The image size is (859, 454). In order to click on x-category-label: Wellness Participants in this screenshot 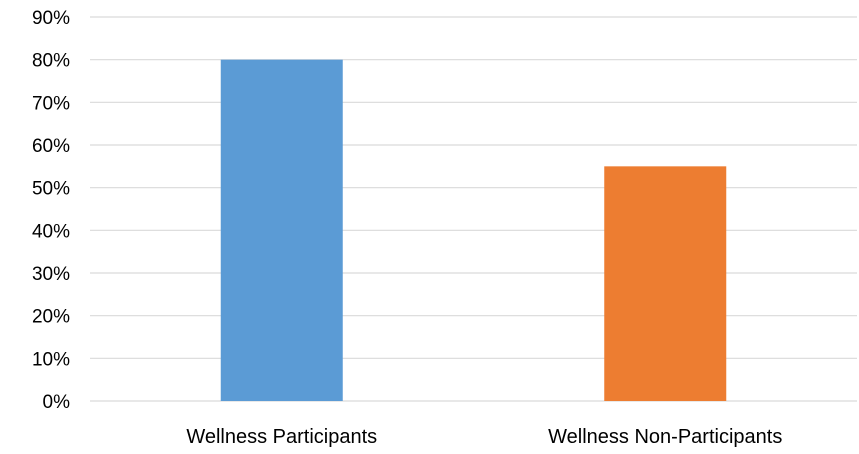, I will do `click(281, 437)`.